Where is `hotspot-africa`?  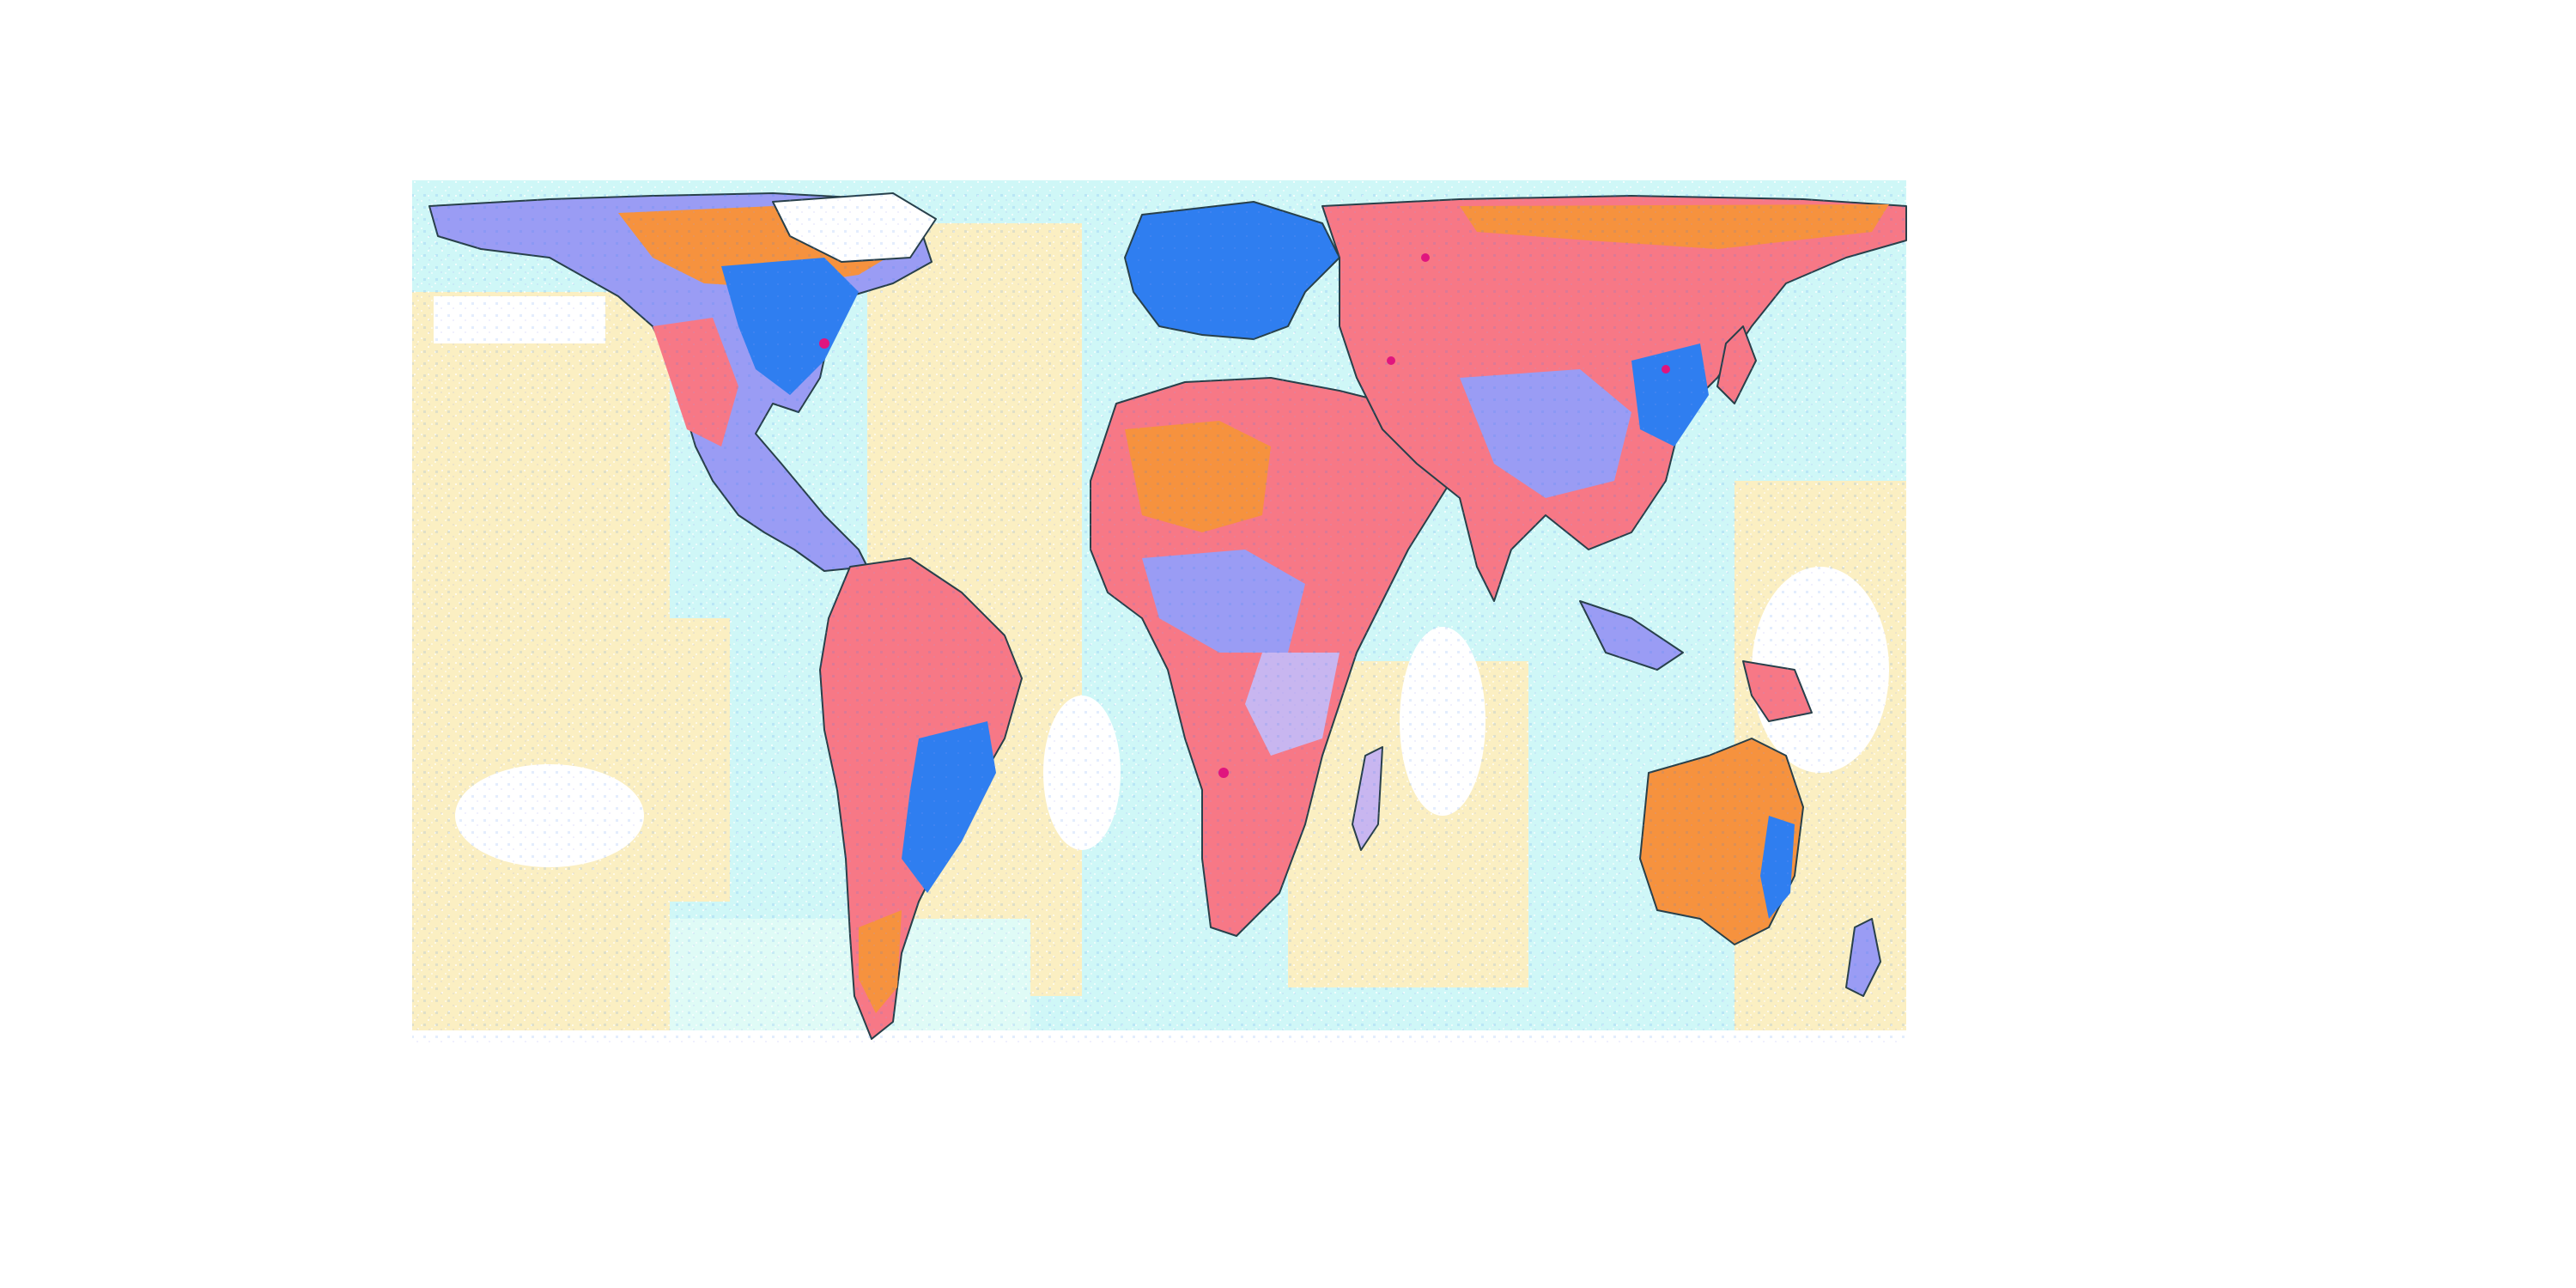 hotspot-africa is located at coordinates (1224, 773).